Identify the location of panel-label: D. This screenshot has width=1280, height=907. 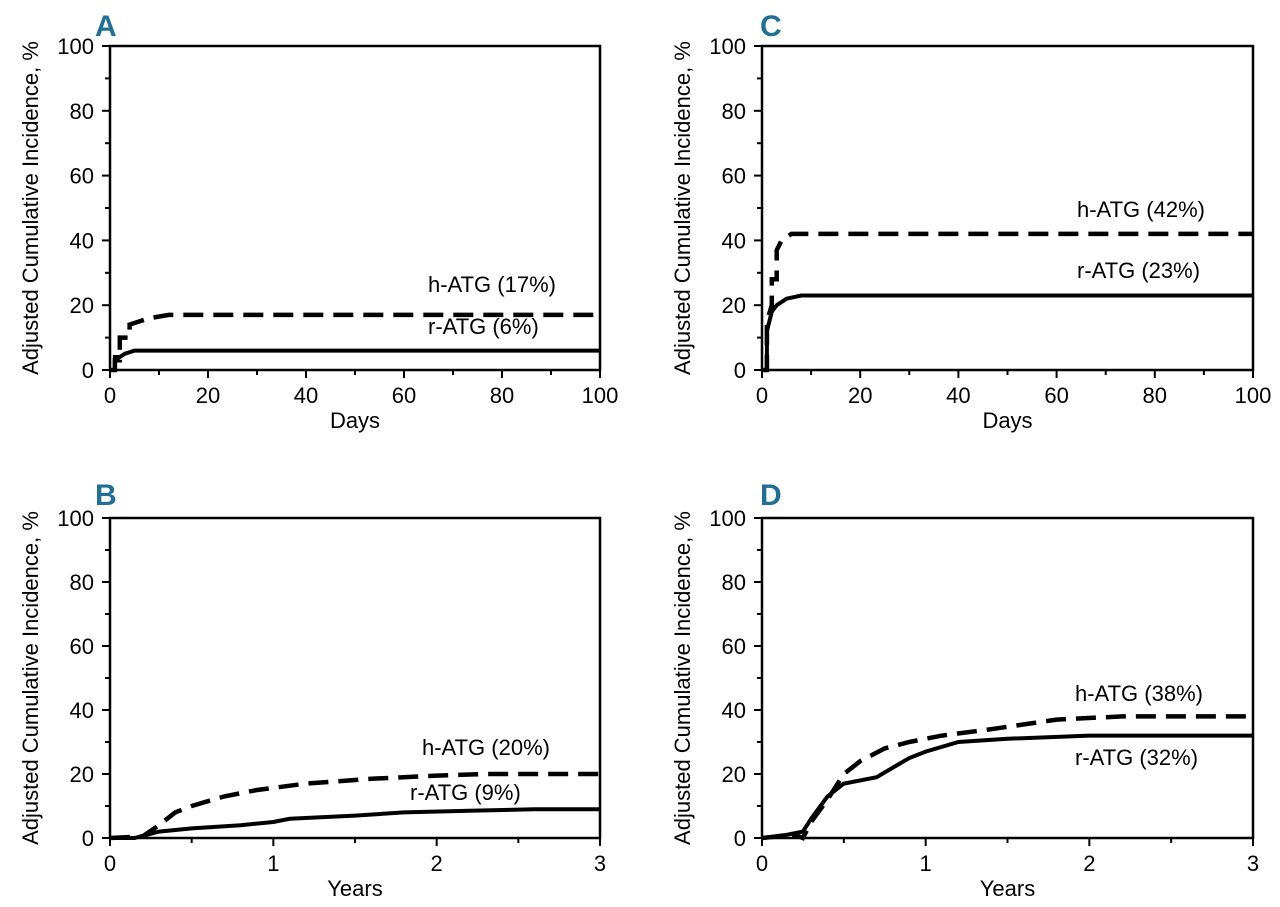
(771, 495).